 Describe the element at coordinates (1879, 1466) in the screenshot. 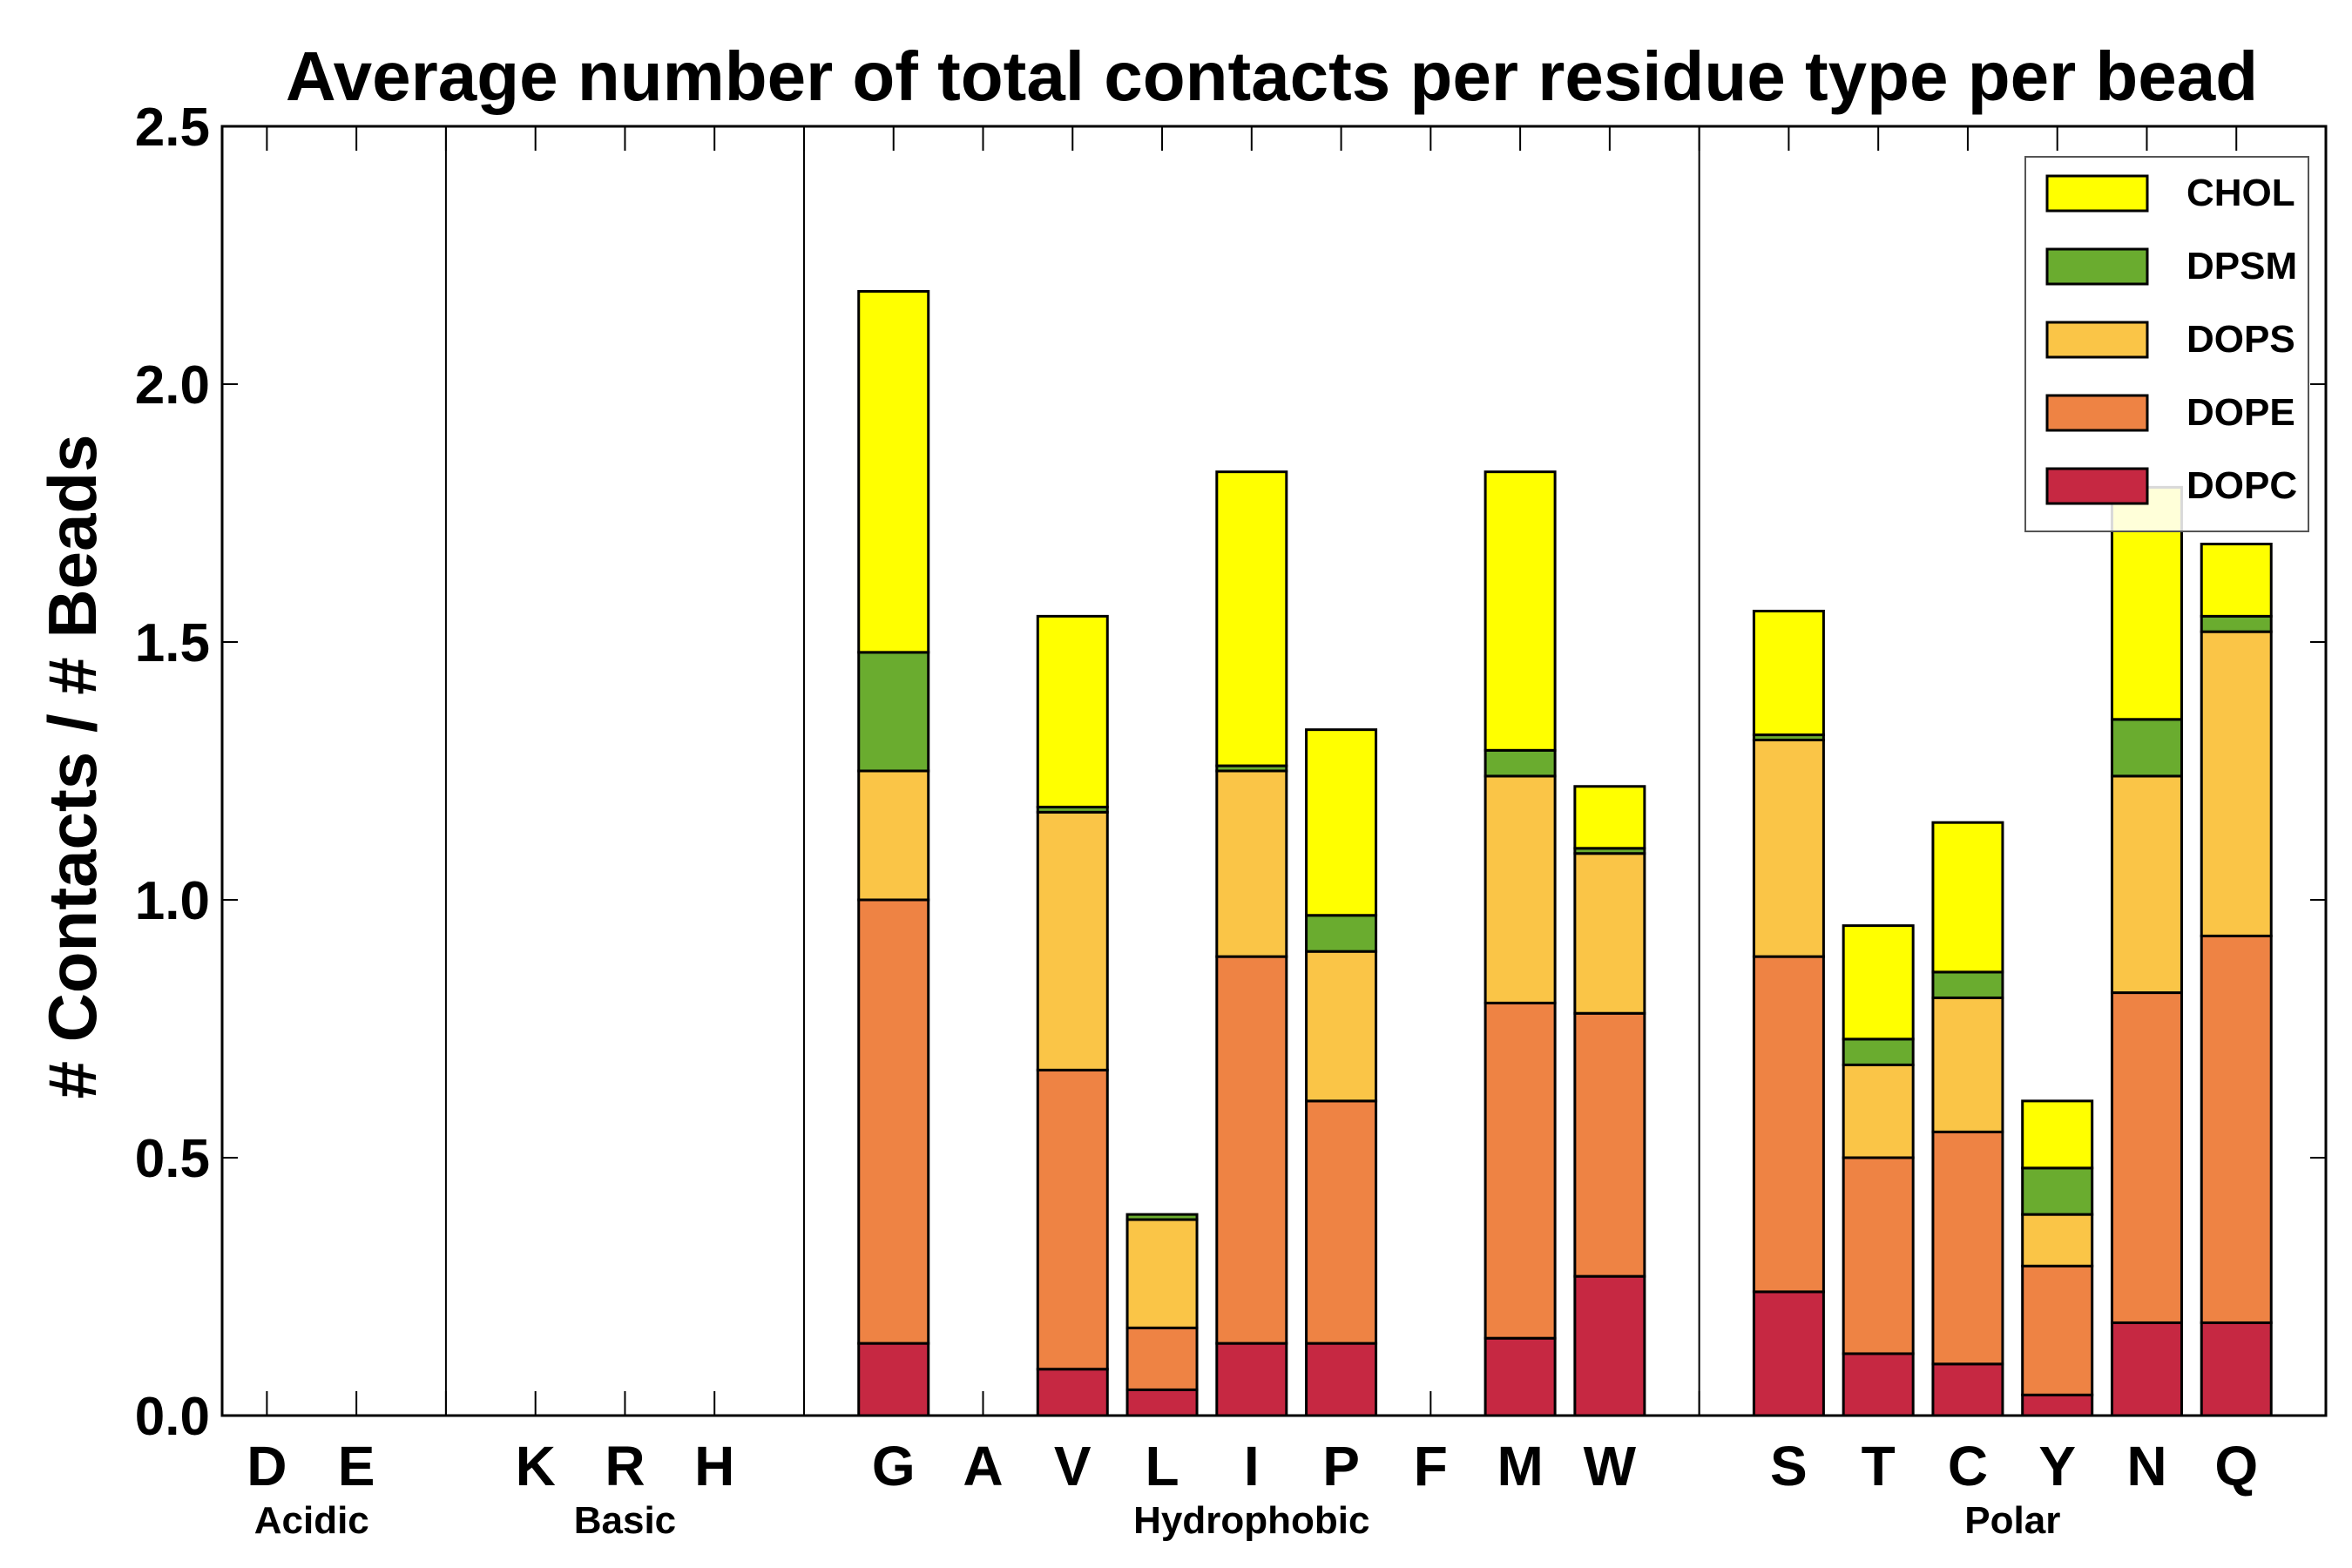

I see `x-tick-label: T` at that location.